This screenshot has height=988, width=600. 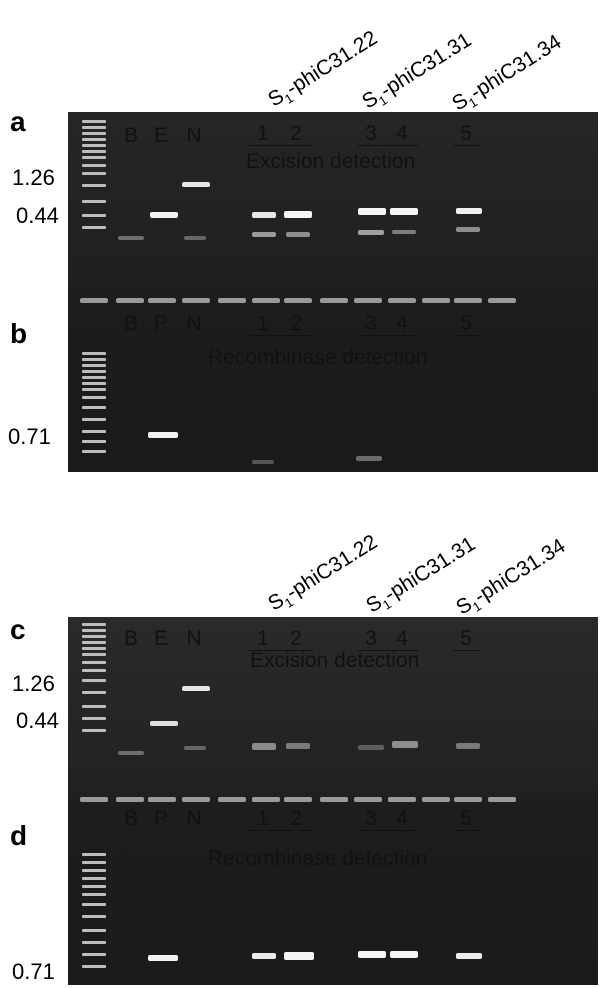 I want to click on band-3-lower-c, so click(x=371, y=747).